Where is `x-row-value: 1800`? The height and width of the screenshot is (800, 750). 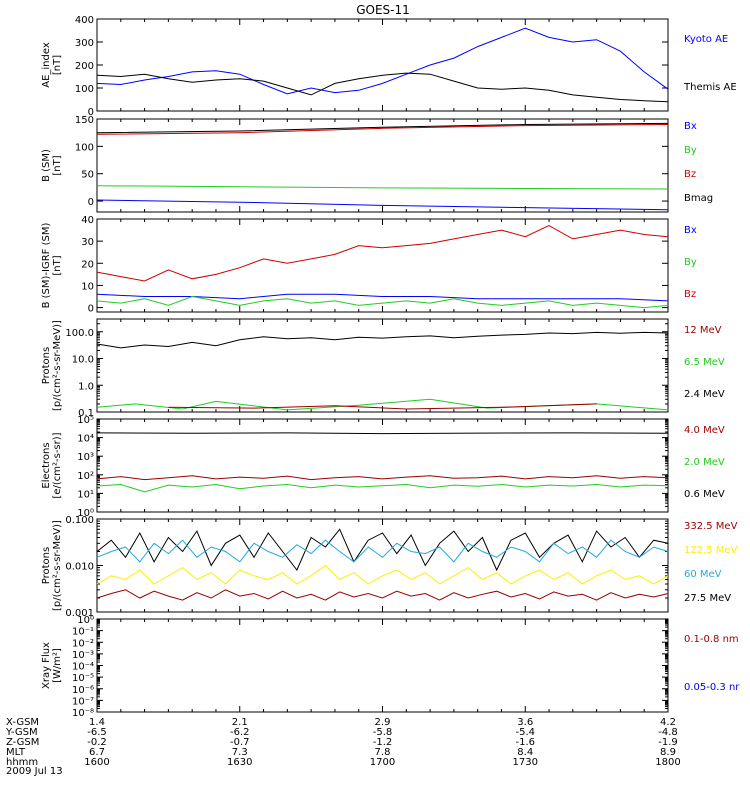
x-row-value: 1800 is located at coordinates (667, 762).